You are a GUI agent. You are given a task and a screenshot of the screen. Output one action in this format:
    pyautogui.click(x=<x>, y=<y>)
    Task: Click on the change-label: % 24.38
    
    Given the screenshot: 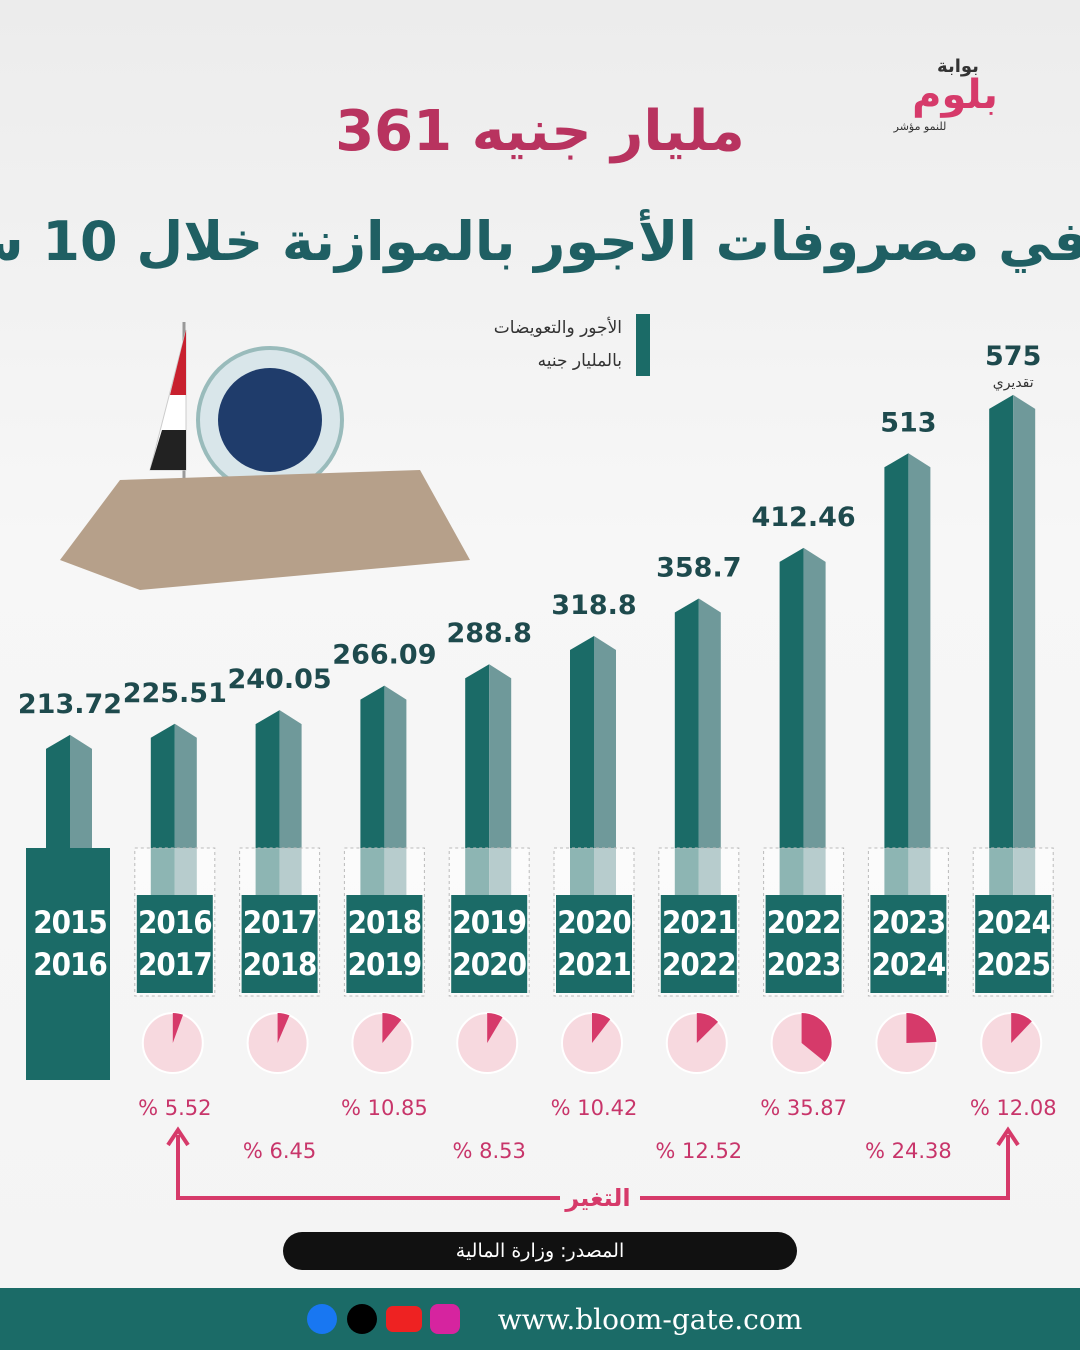 What is the action you would take?
    pyautogui.click(x=908, y=1151)
    